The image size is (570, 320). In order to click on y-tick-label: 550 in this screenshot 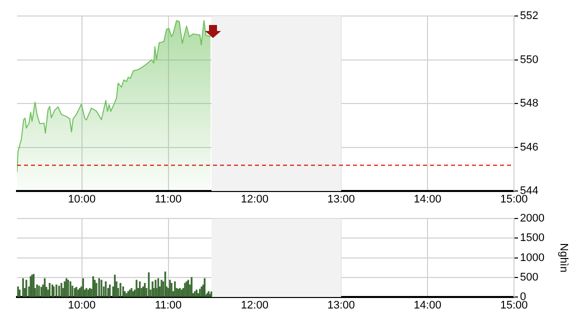, I will do `click(529, 60)`.